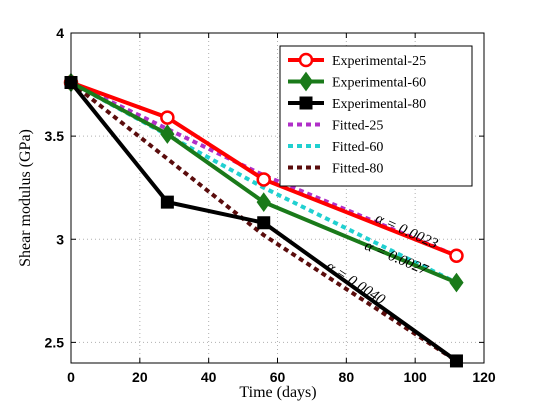 The height and width of the screenshot is (411, 545). I want to click on legend-entry: Experimental-80, so click(357, 104).